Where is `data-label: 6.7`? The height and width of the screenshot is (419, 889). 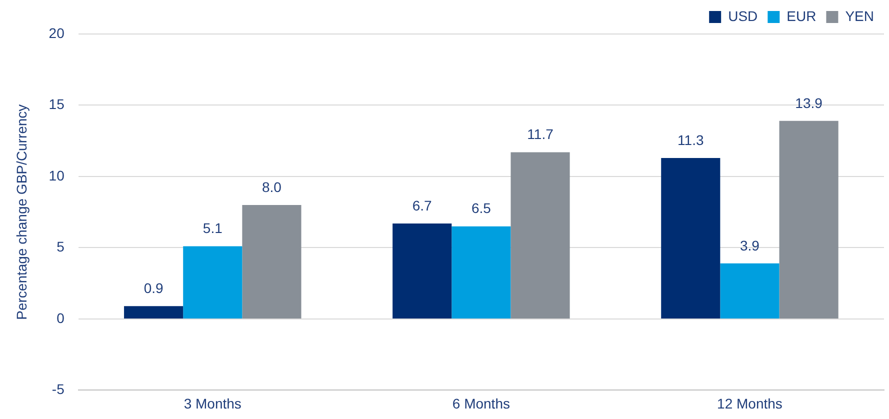 data-label: 6.7 is located at coordinates (422, 205).